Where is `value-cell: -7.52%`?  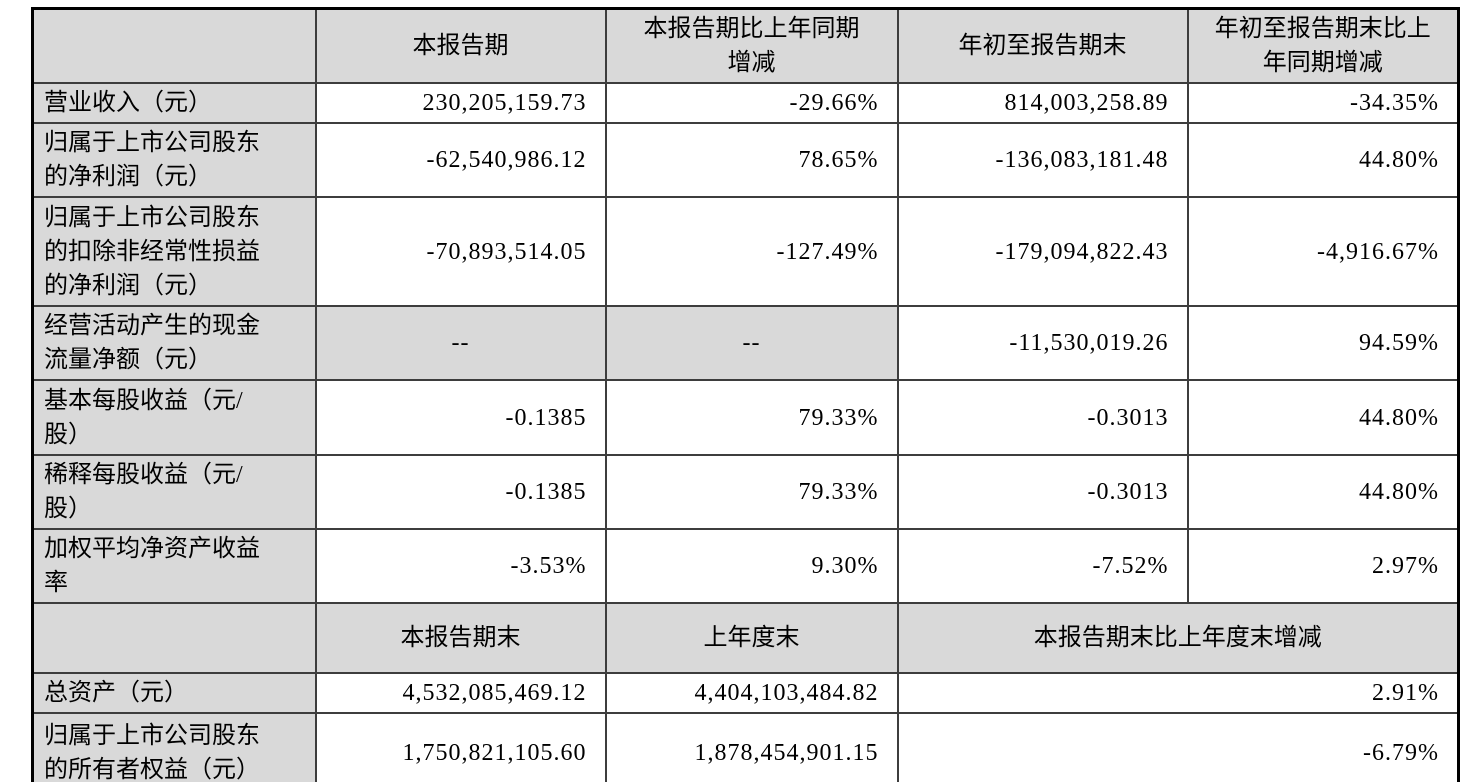 value-cell: -7.52% is located at coordinates (1042, 566).